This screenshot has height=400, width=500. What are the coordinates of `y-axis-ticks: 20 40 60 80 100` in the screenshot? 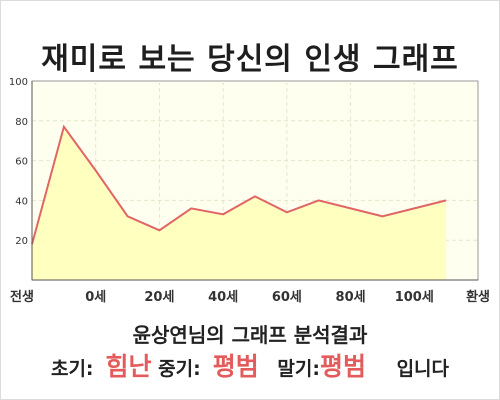 It's located at (18, 162).